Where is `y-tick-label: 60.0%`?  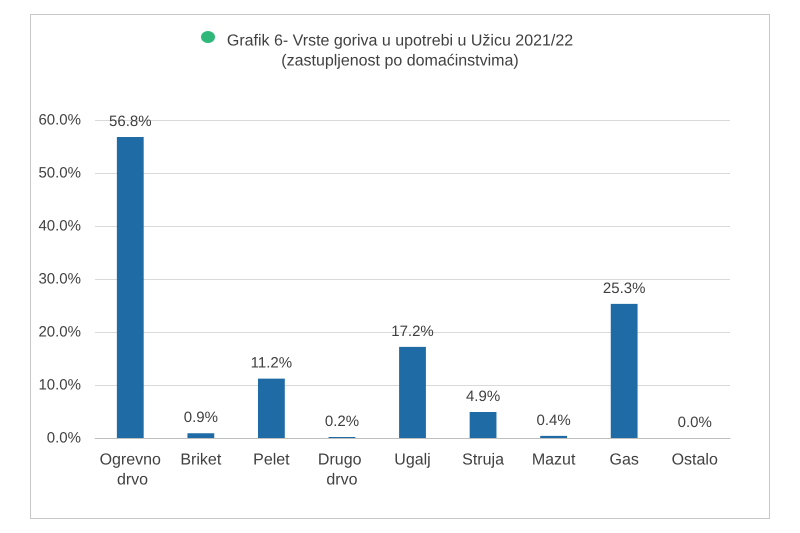
y-tick-label: 60.0% is located at coordinates (59, 120).